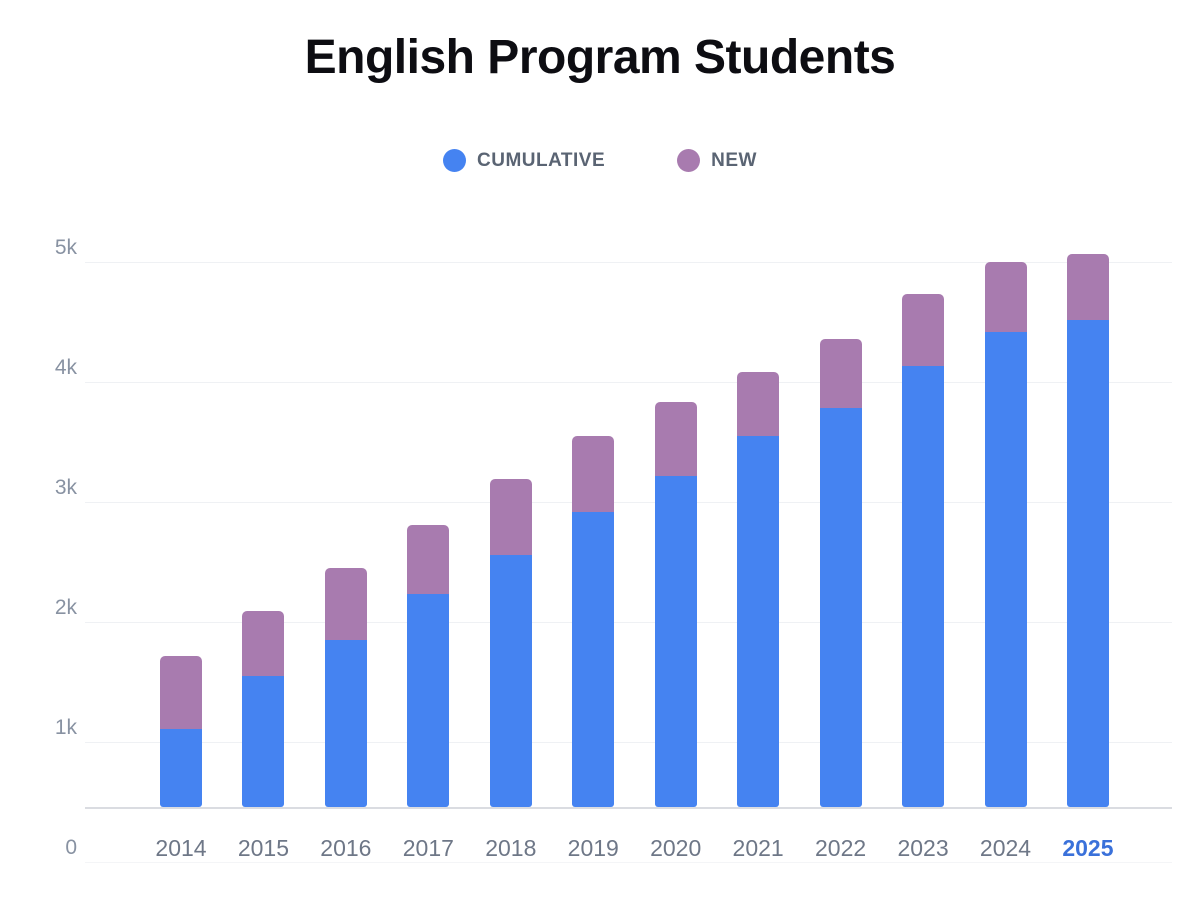 The image size is (1200, 904). I want to click on bar-2023, so click(923, 550).